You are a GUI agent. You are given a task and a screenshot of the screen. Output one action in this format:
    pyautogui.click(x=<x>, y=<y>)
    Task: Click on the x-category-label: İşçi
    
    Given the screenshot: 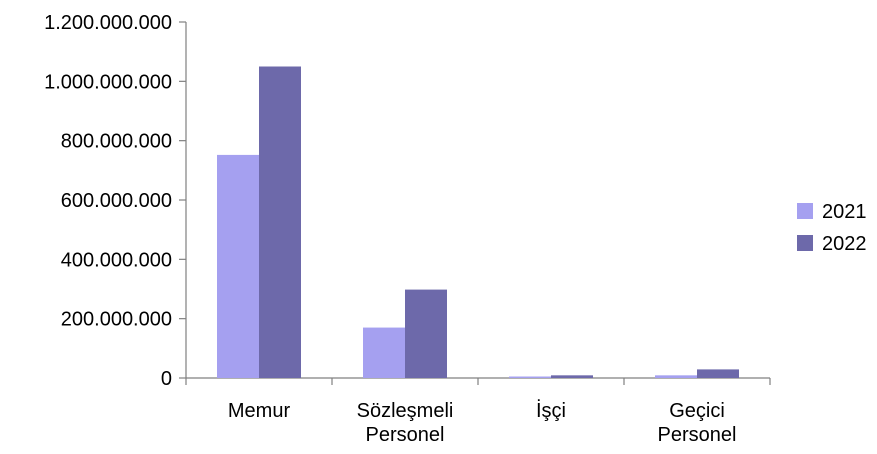 What is the action you would take?
    pyautogui.click(x=551, y=410)
    